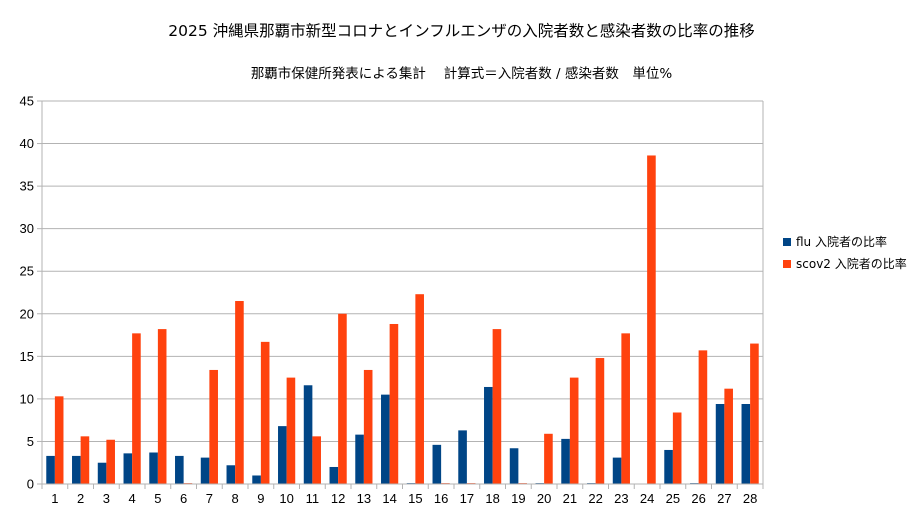  What do you see at coordinates (27, 293) in the screenshot?
I see `y-axis-ticks: 0 5 10 15 20 25 30 35 40 45` at bounding box center [27, 293].